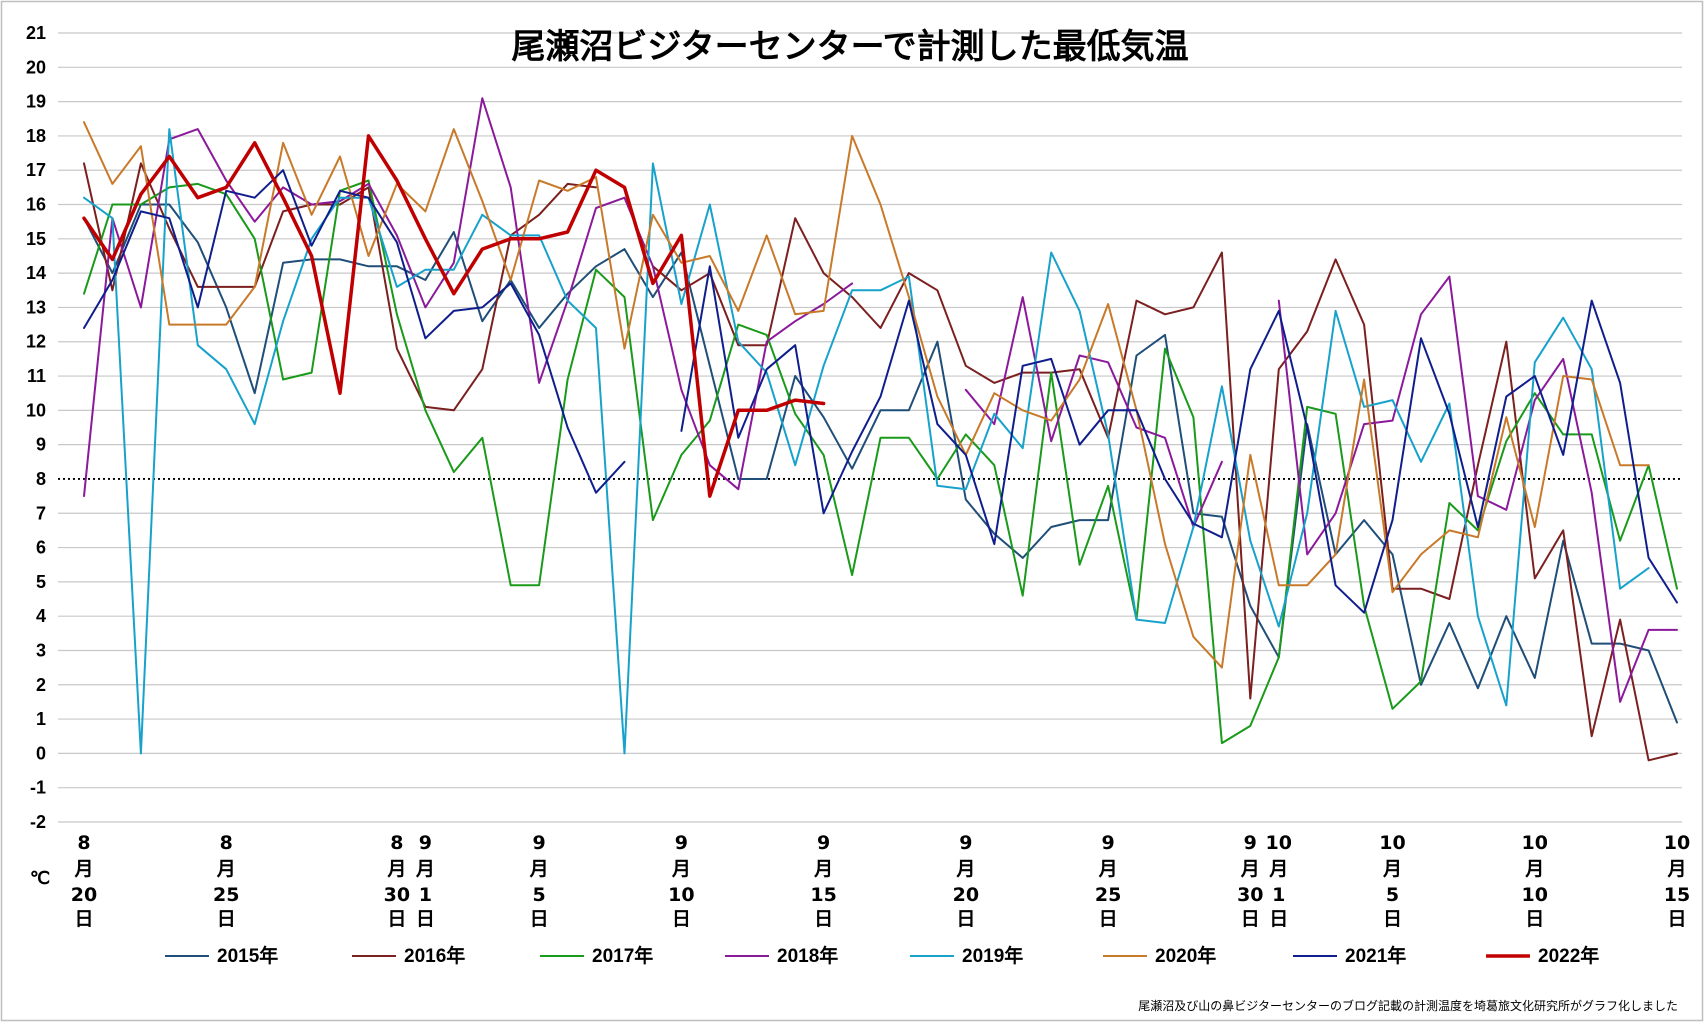 The width and height of the screenshot is (1704, 1022). Describe the element at coordinates (41, 479) in the screenshot. I see `y-tick-label: 8` at that location.